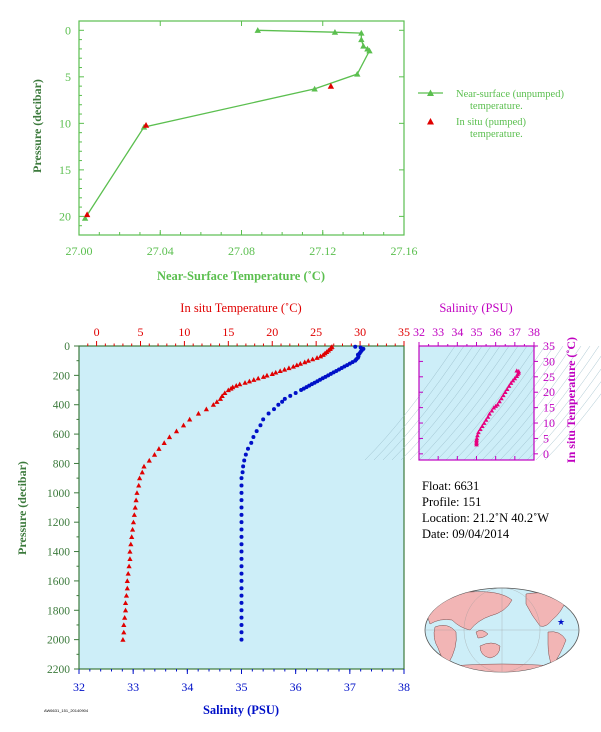 The height and width of the screenshot is (732, 601). Describe the element at coordinates (97, 332) in the screenshot. I see `temperature-tick-label: 0` at that location.